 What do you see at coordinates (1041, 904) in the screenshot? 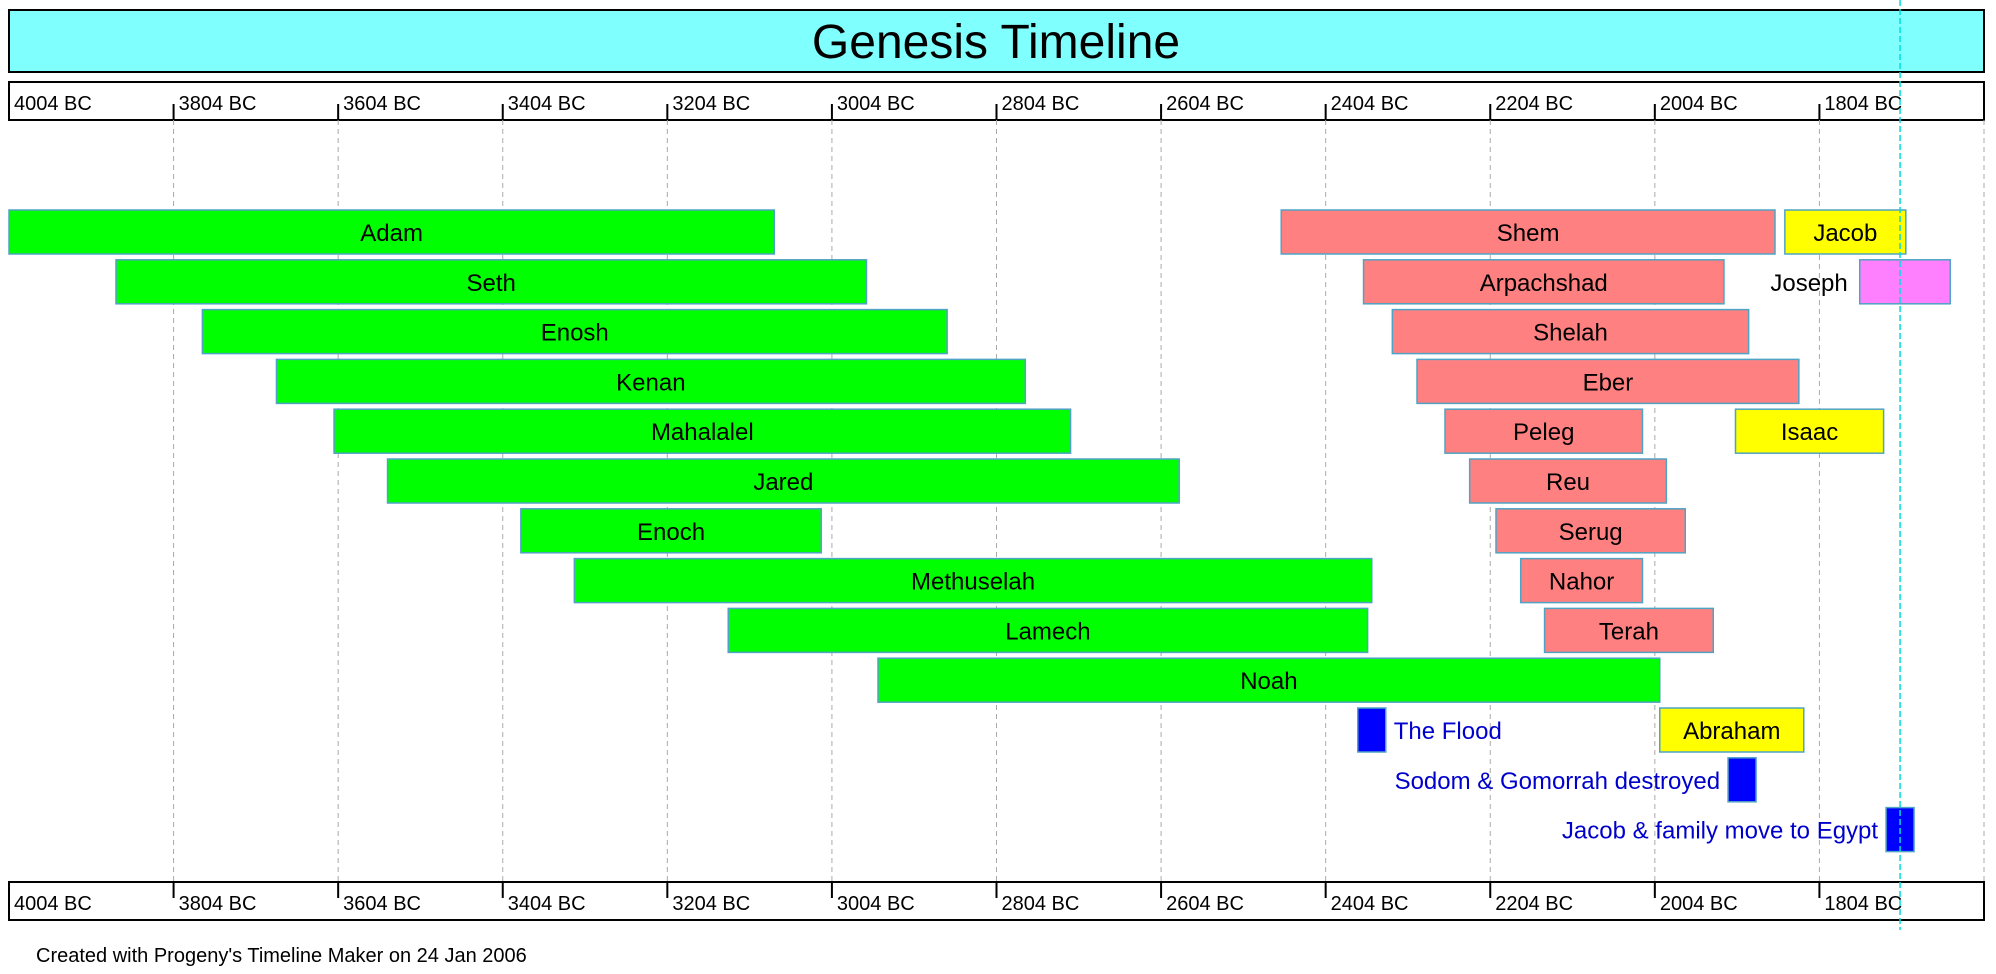
I see `bottom-tick-label: 2804 BC` at bounding box center [1041, 904].